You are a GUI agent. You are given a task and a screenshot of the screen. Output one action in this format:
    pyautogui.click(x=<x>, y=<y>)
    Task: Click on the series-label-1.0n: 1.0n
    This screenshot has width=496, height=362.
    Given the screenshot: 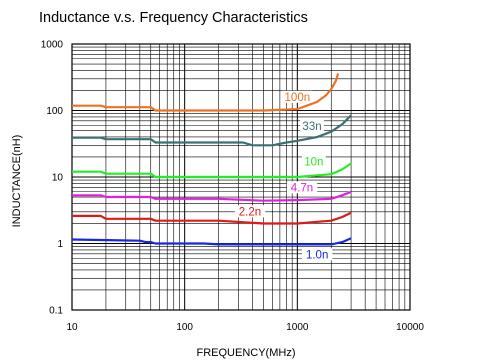 What is the action you would take?
    pyautogui.click(x=317, y=255)
    